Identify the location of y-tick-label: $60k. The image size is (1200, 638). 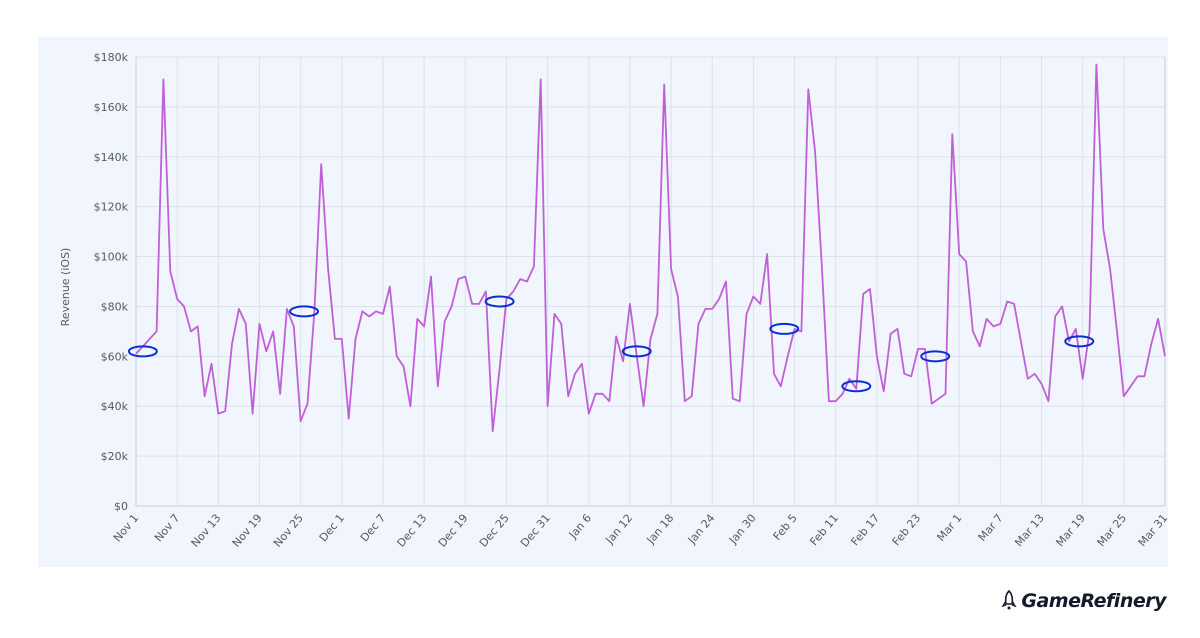
(115, 356).